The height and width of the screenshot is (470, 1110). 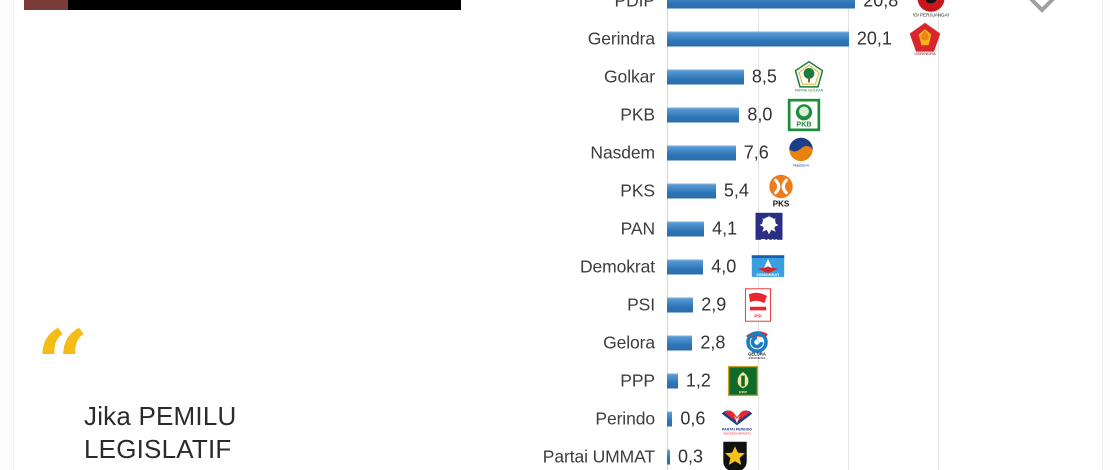 What do you see at coordinates (737, 430) in the screenshot?
I see `svg-text: PARTAI PERINDO` at bounding box center [737, 430].